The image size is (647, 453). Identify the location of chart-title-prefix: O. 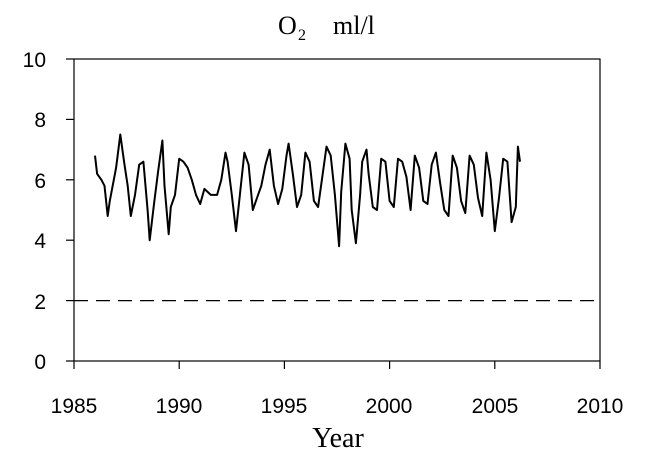
(287, 25).